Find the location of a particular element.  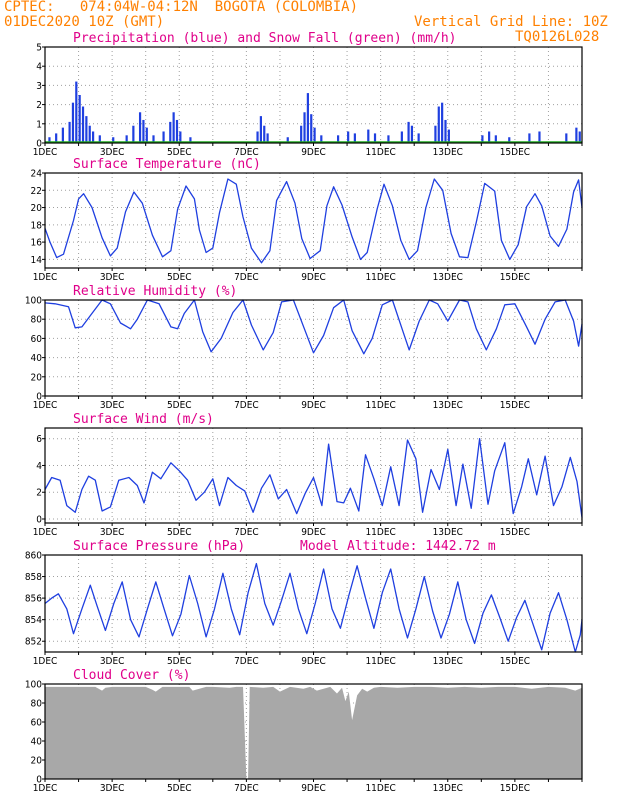

header-model-code: TQ0126L028 is located at coordinates (557, 37).